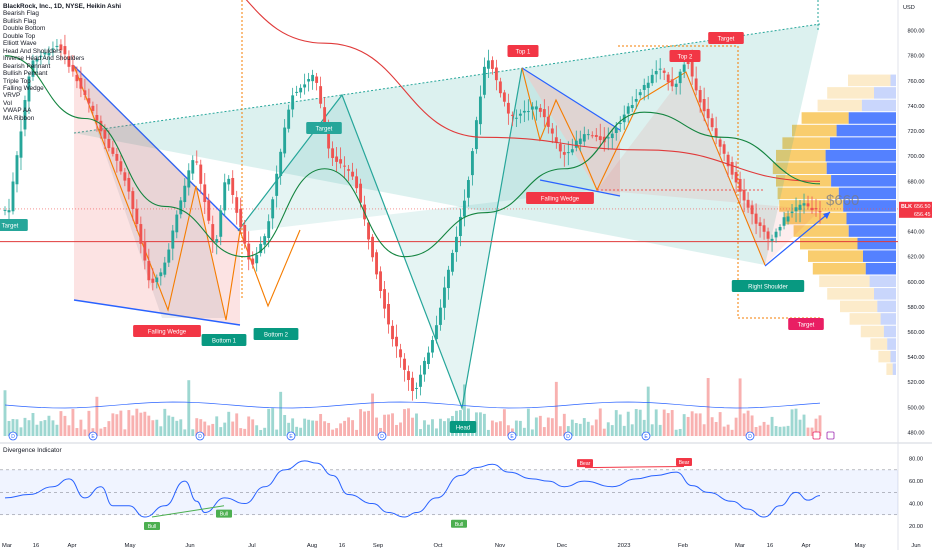 The height and width of the screenshot is (550, 932). What do you see at coordinates (19, 36) in the screenshot?
I see `legend-item: Double Top` at bounding box center [19, 36].